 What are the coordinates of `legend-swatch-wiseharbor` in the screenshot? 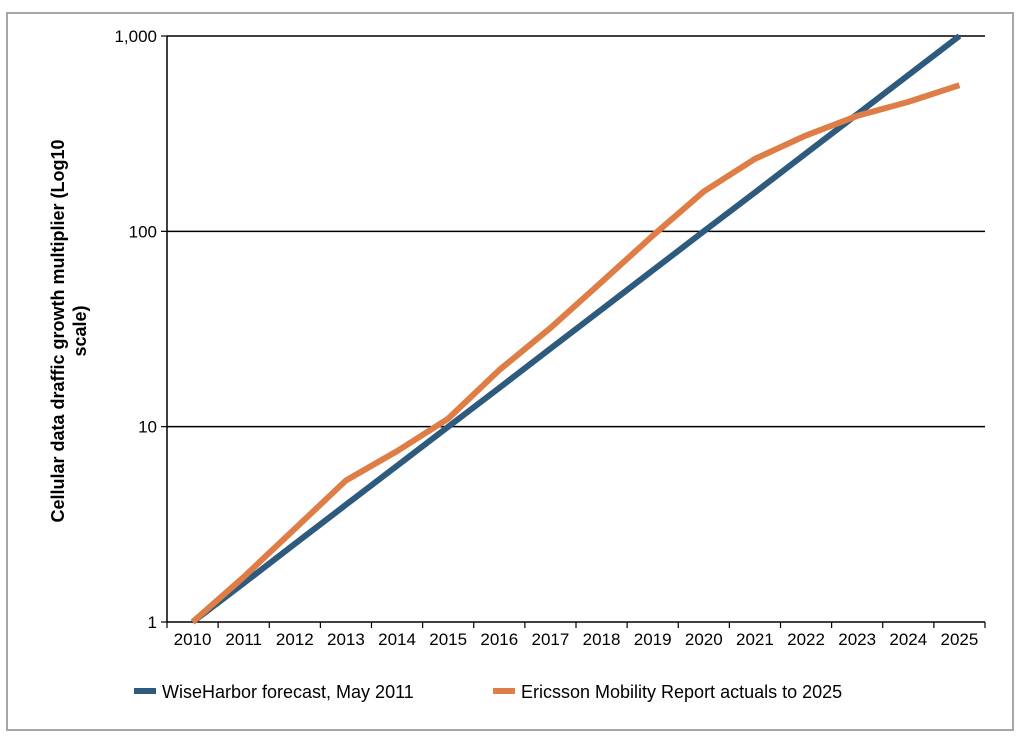 It's located at (145, 691).